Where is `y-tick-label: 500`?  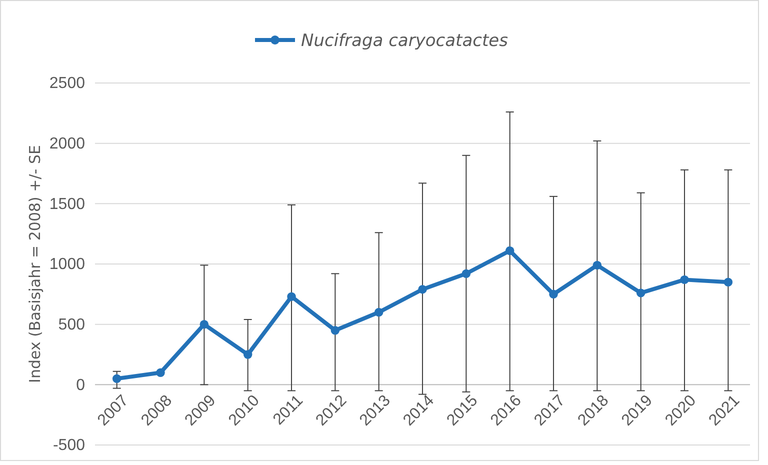
y-tick-label: 500 is located at coordinates (72, 325).